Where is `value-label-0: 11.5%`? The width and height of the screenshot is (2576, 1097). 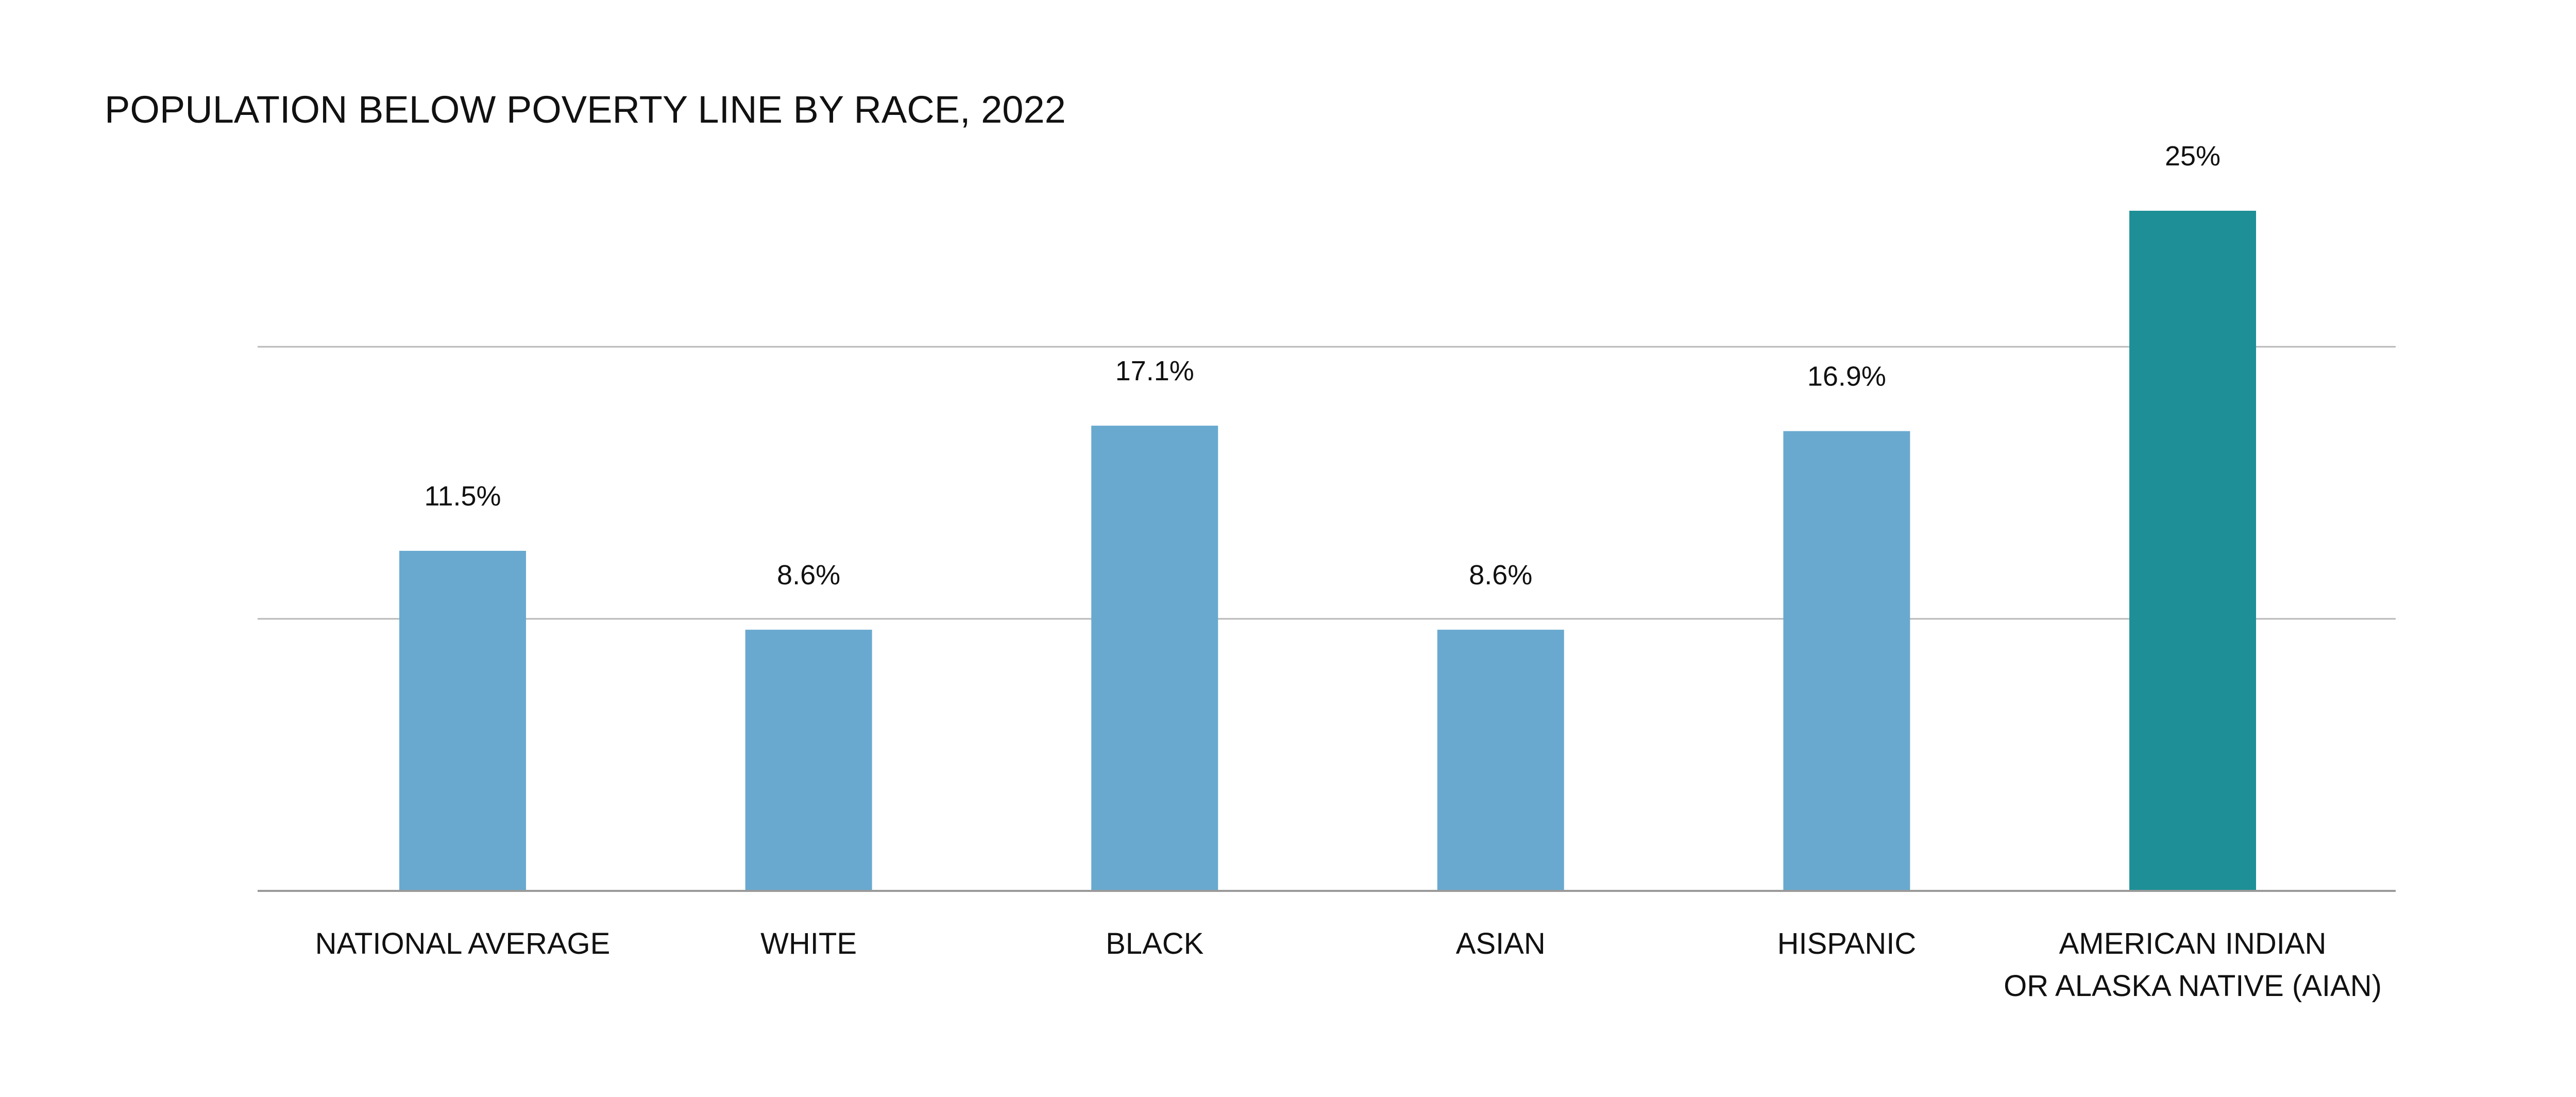 value-label-0: 11.5% is located at coordinates (462, 496).